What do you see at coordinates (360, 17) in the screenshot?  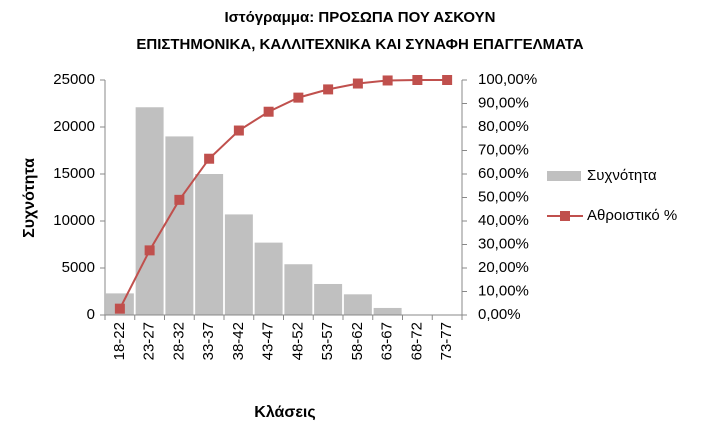 I see `chart-title: Ιστόγραμμα: ΠΡΟΣΩΠΑ ΠΟΥ ΑΣΚΟΥΝ` at bounding box center [360, 17].